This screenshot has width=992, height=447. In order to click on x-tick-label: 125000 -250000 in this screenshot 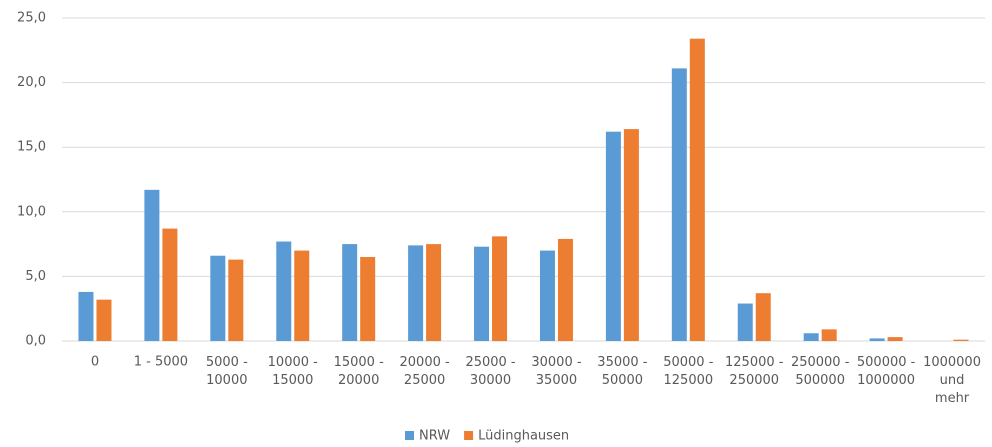, I will do `click(754, 371)`.